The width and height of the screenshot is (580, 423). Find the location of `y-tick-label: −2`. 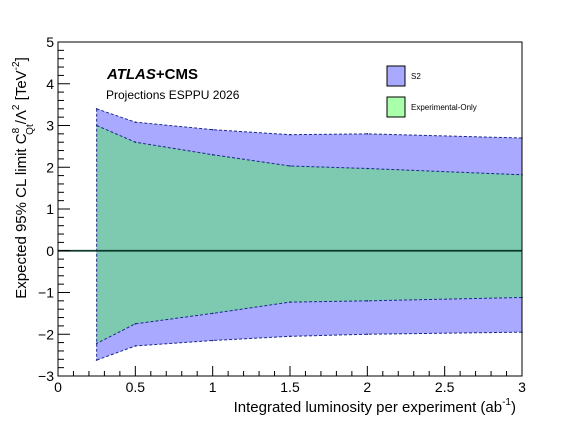

y-tick-label: −2 is located at coordinates (46, 334).